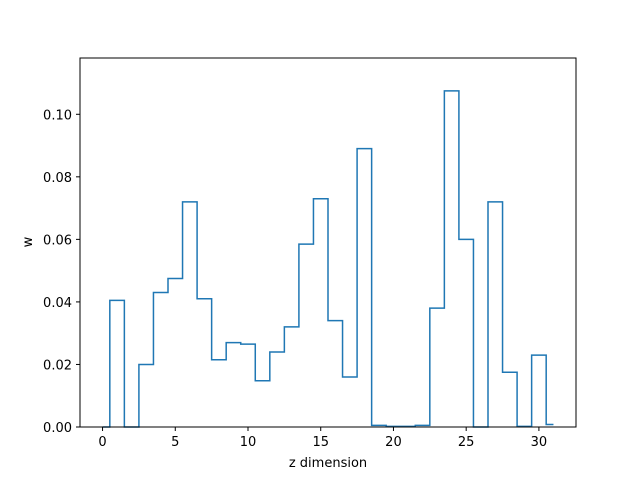 The height and width of the screenshot is (480, 640). Describe the element at coordinates (102, 442) in the screenshot. I see `x-tick-label: 0` at that location.